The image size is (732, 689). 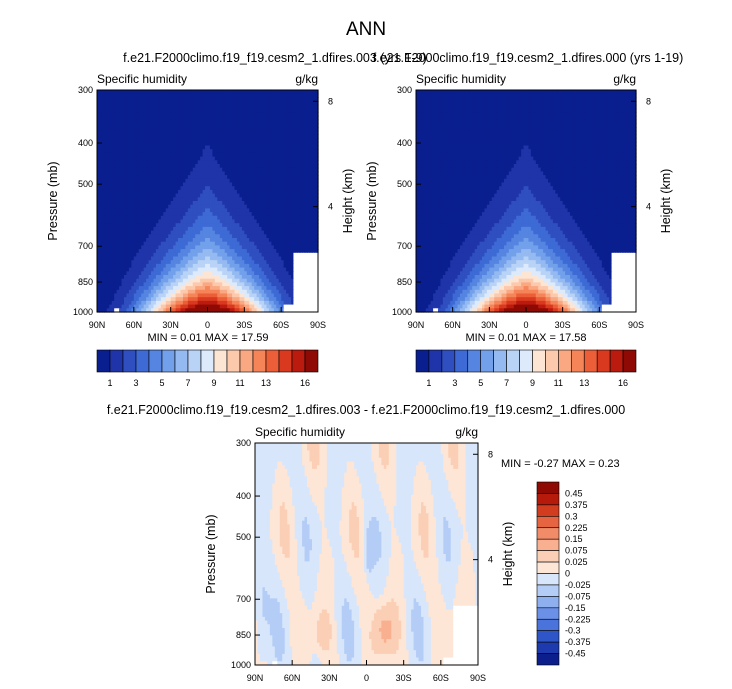 What do you see at coordinates (366, 29) in the screenshot?
I see `figure-title: ANN` at bounding box center [366, 29].